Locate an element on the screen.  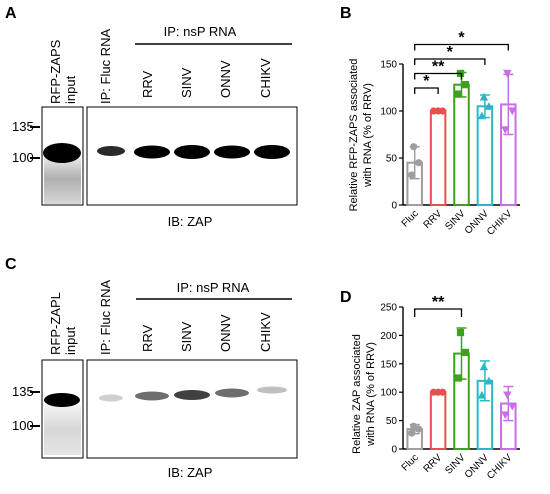
band-c-sinv is located at coordinates (192, 395).